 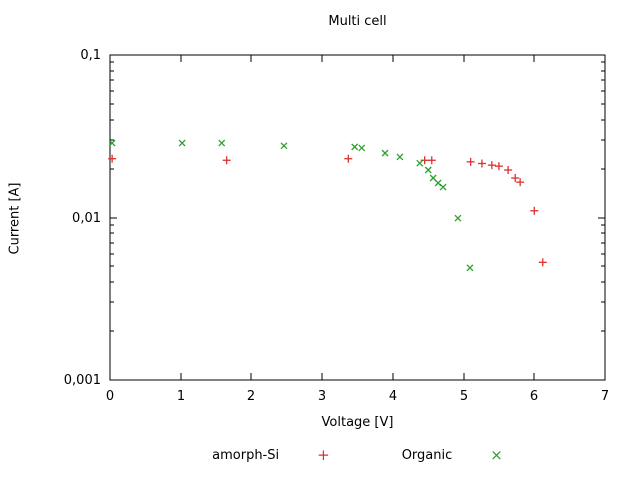 I want to click on legend-label-organic: Organic, so click(x=427, y=455).